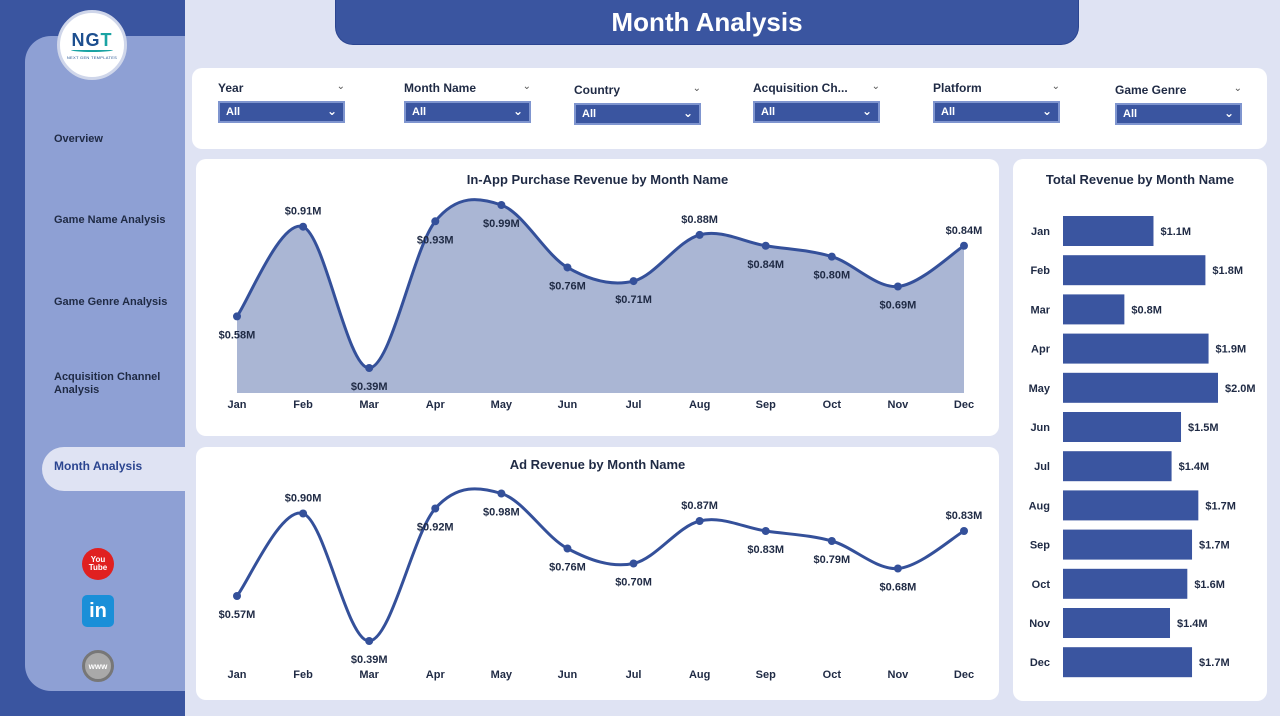  I want to click on total-y-tick-label: May, so click(1040, 389).